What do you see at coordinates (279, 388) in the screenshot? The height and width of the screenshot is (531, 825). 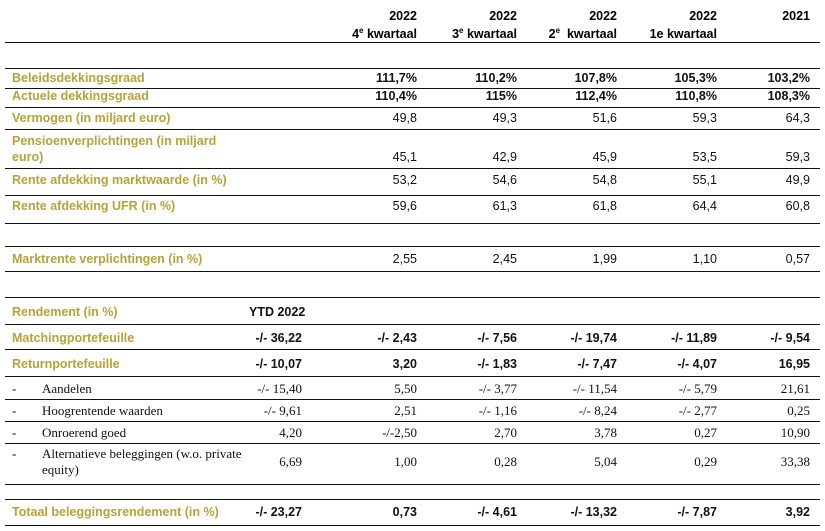 I see `sub-value: -/- 15,40` at bounding box center [279, 388].